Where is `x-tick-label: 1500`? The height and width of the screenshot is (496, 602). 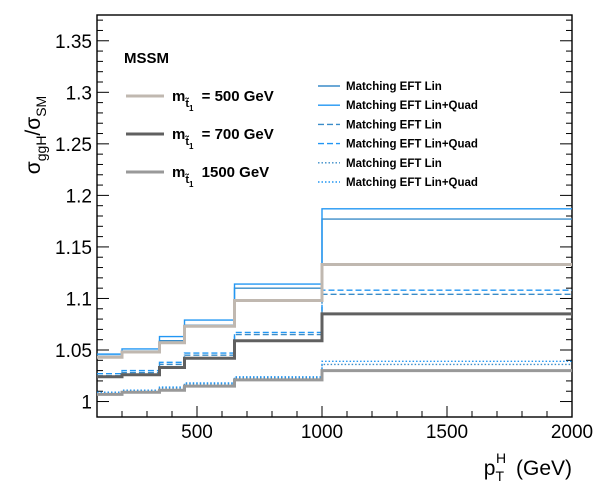
x-tick-label: 1500 is located at coordinates (447, 432).